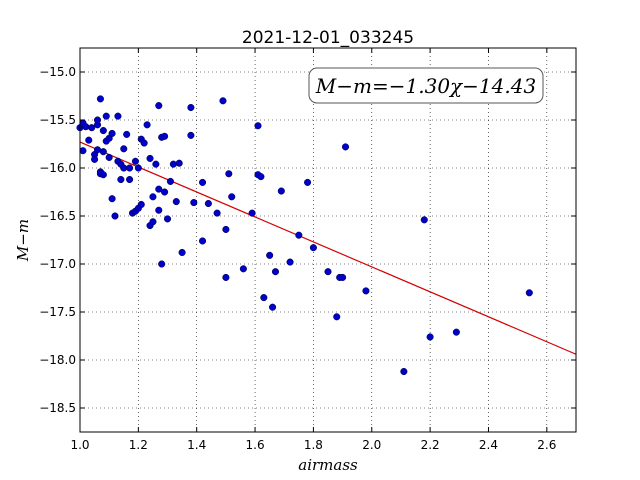 This screenshot has width=640, height=480. Describe the element at coordinates (138, 445) in the screenshot. I see `x-tick-label: 1.2` at that location.